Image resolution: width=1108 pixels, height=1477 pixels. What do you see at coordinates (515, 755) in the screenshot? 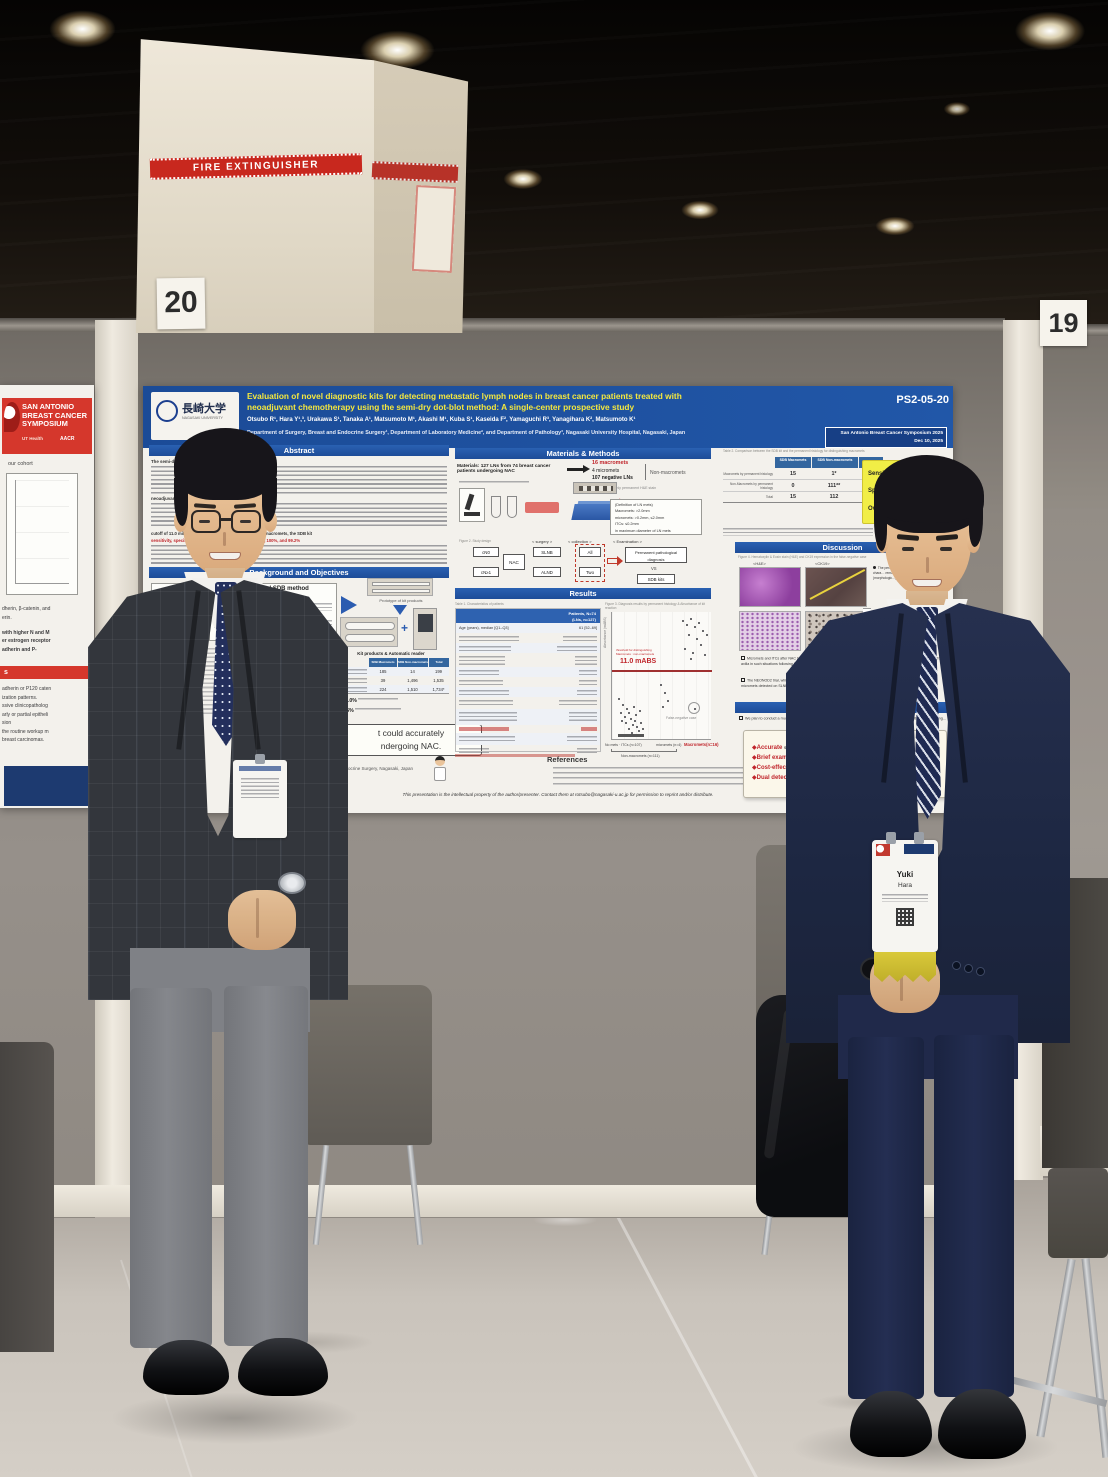
I see `table1-footnote` at bounding box center [515, 755].